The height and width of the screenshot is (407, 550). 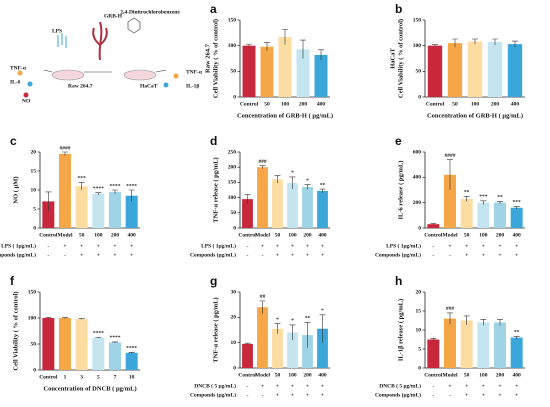 What do you see at coordinates (500, 375) in the screenshot?
I see `x-tick-label: 200` at bounding box center [500, 375].